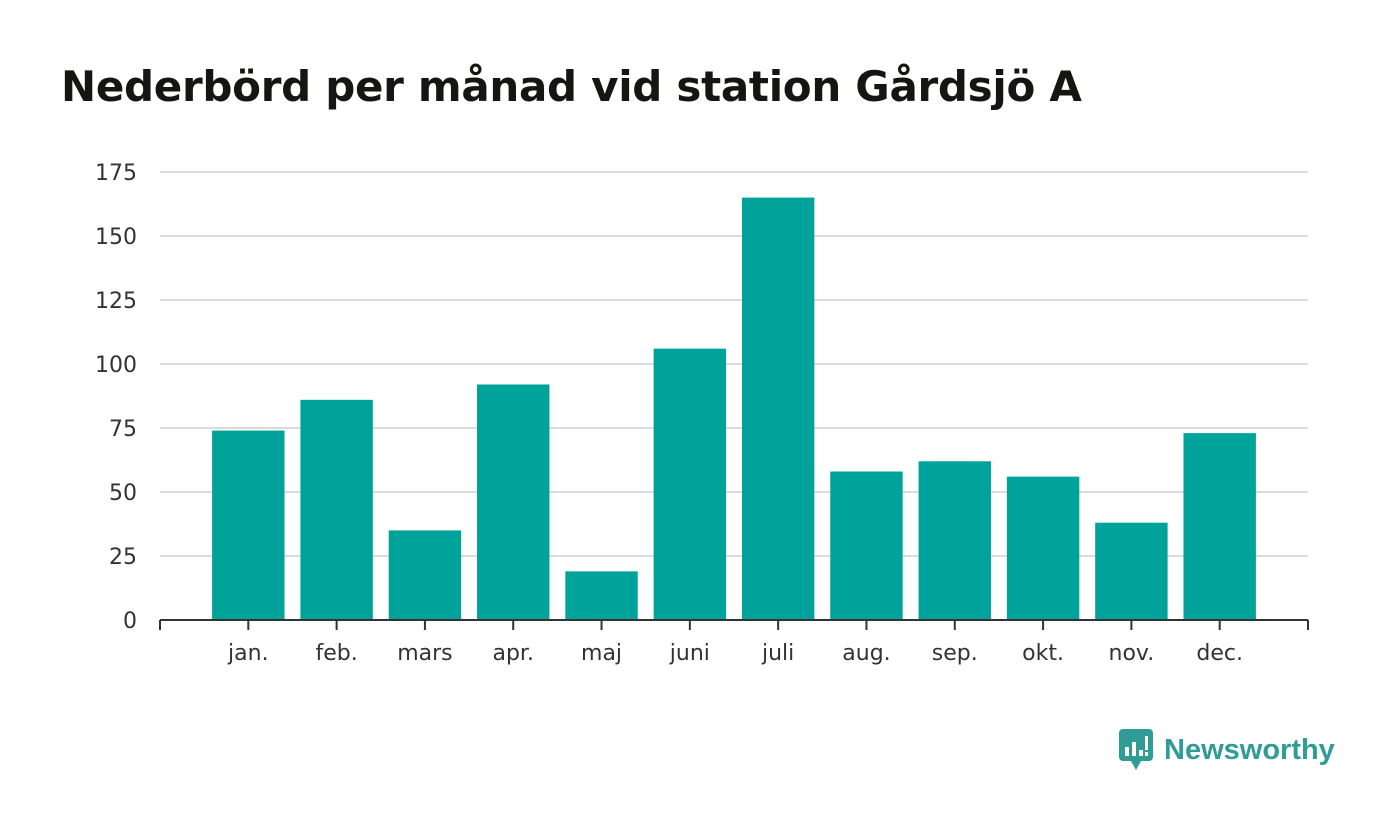 Image resolution: width=1400 pixels, height=831 pixels. What do you see at coordinates (690, 484) in the screenshot?
I see `bar-juni` at bounding box center [690, 484].